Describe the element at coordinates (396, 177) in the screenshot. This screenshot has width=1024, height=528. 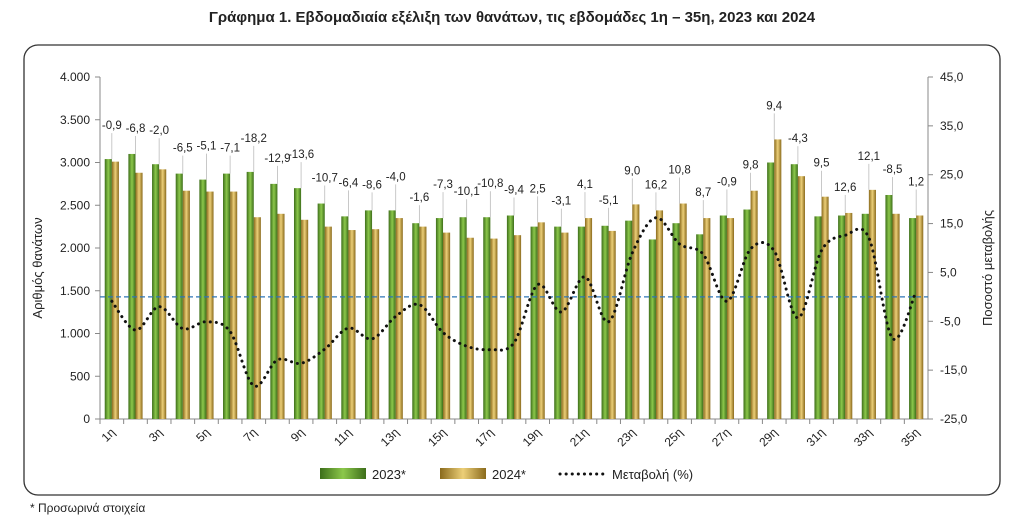
I see `data-label: -4,0` at that location.